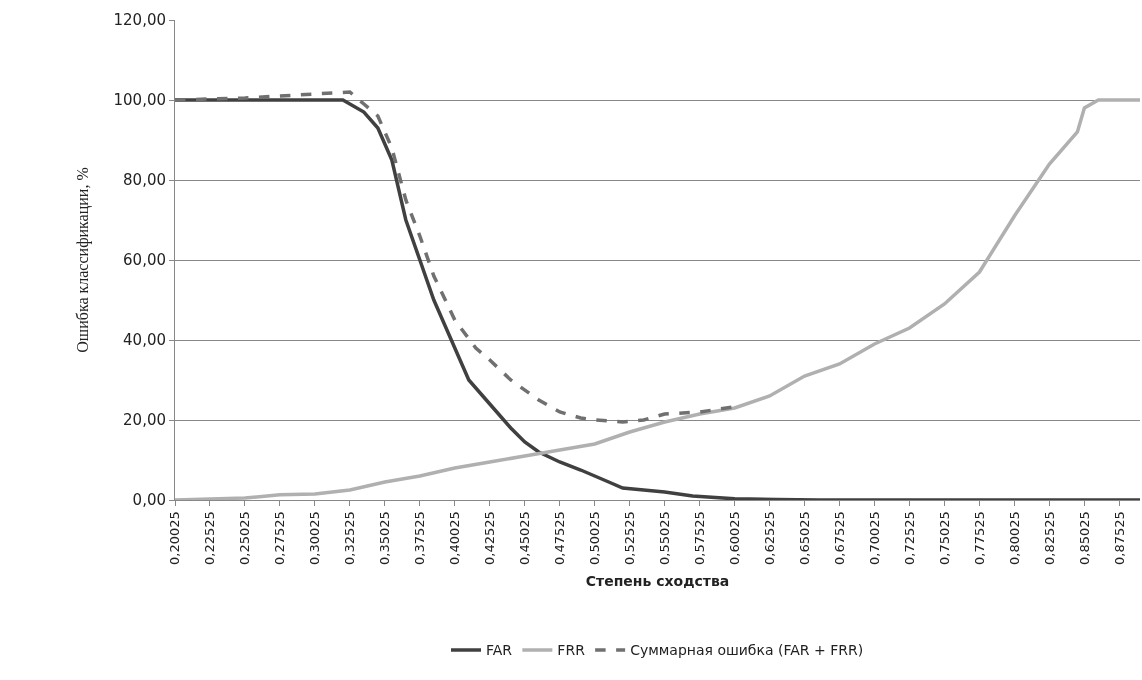 This screenshot has height=680, width=1142. Describe the element at coordinates (699, 538) in the screenshot. I see `x-tick-label: 0,57525` at that location.